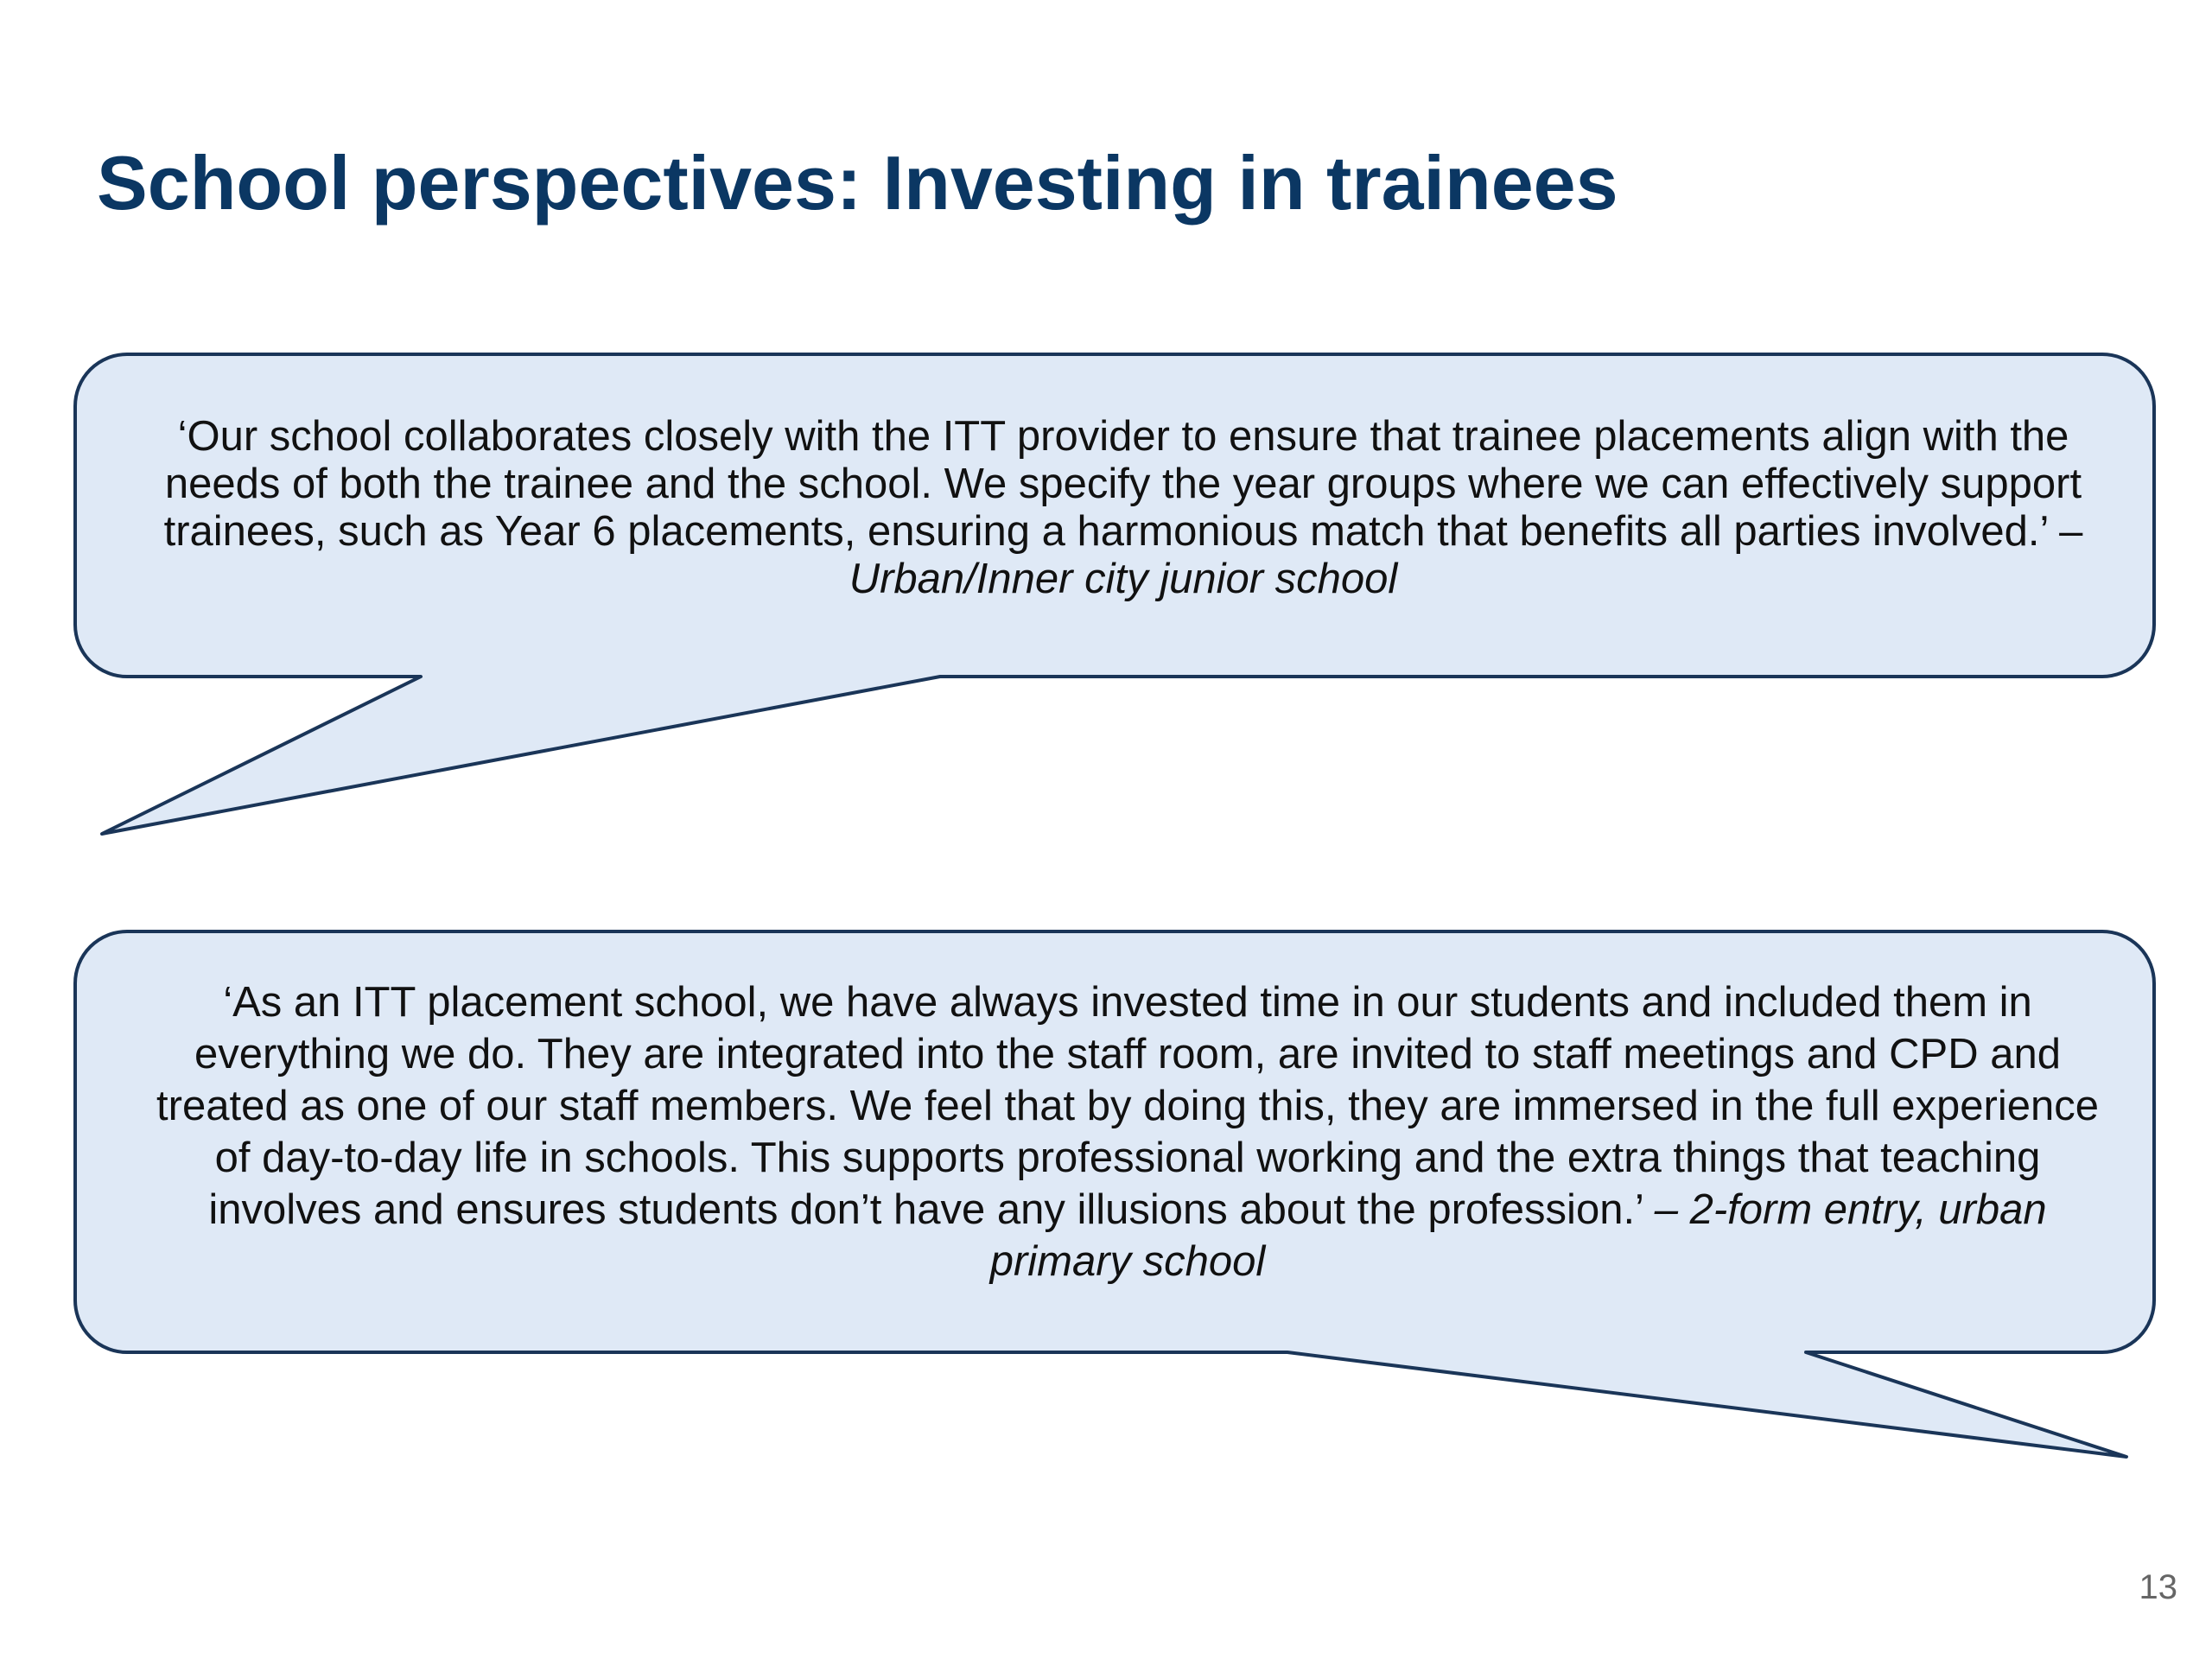 This screenshot has height=1659, width=2212. I want to click on quote-2-attribution: – 2-form entry, urban primary school, so click(1518, 1235).